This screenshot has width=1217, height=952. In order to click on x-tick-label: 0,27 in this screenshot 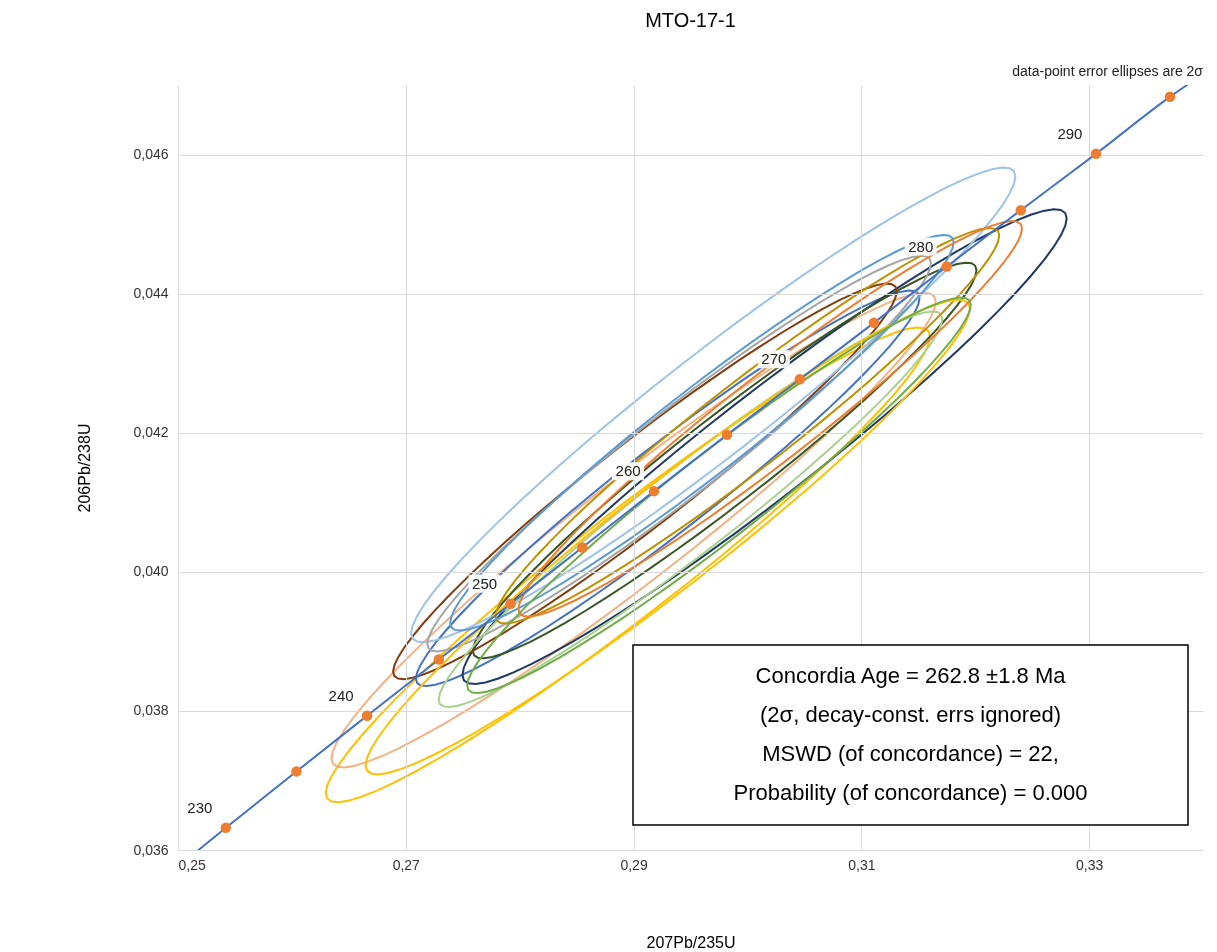, I will do `click(406, 864)`.